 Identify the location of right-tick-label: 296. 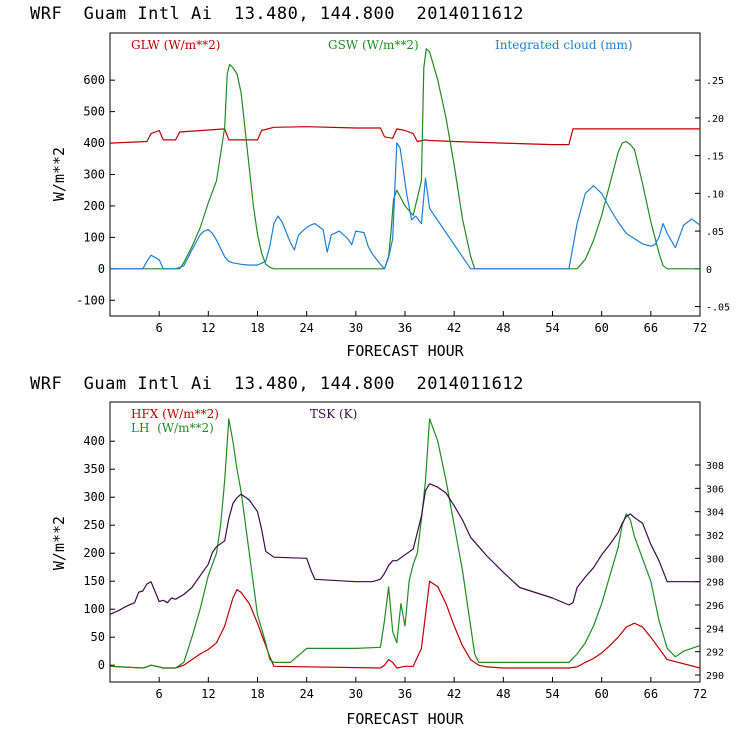
(715, 606).